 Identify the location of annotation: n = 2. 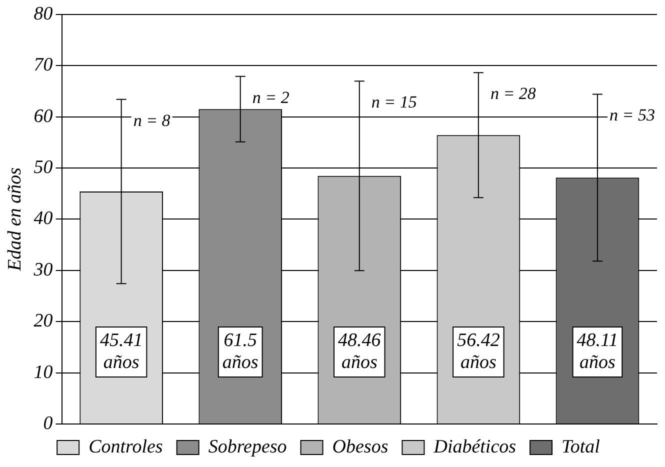
(271, 97).